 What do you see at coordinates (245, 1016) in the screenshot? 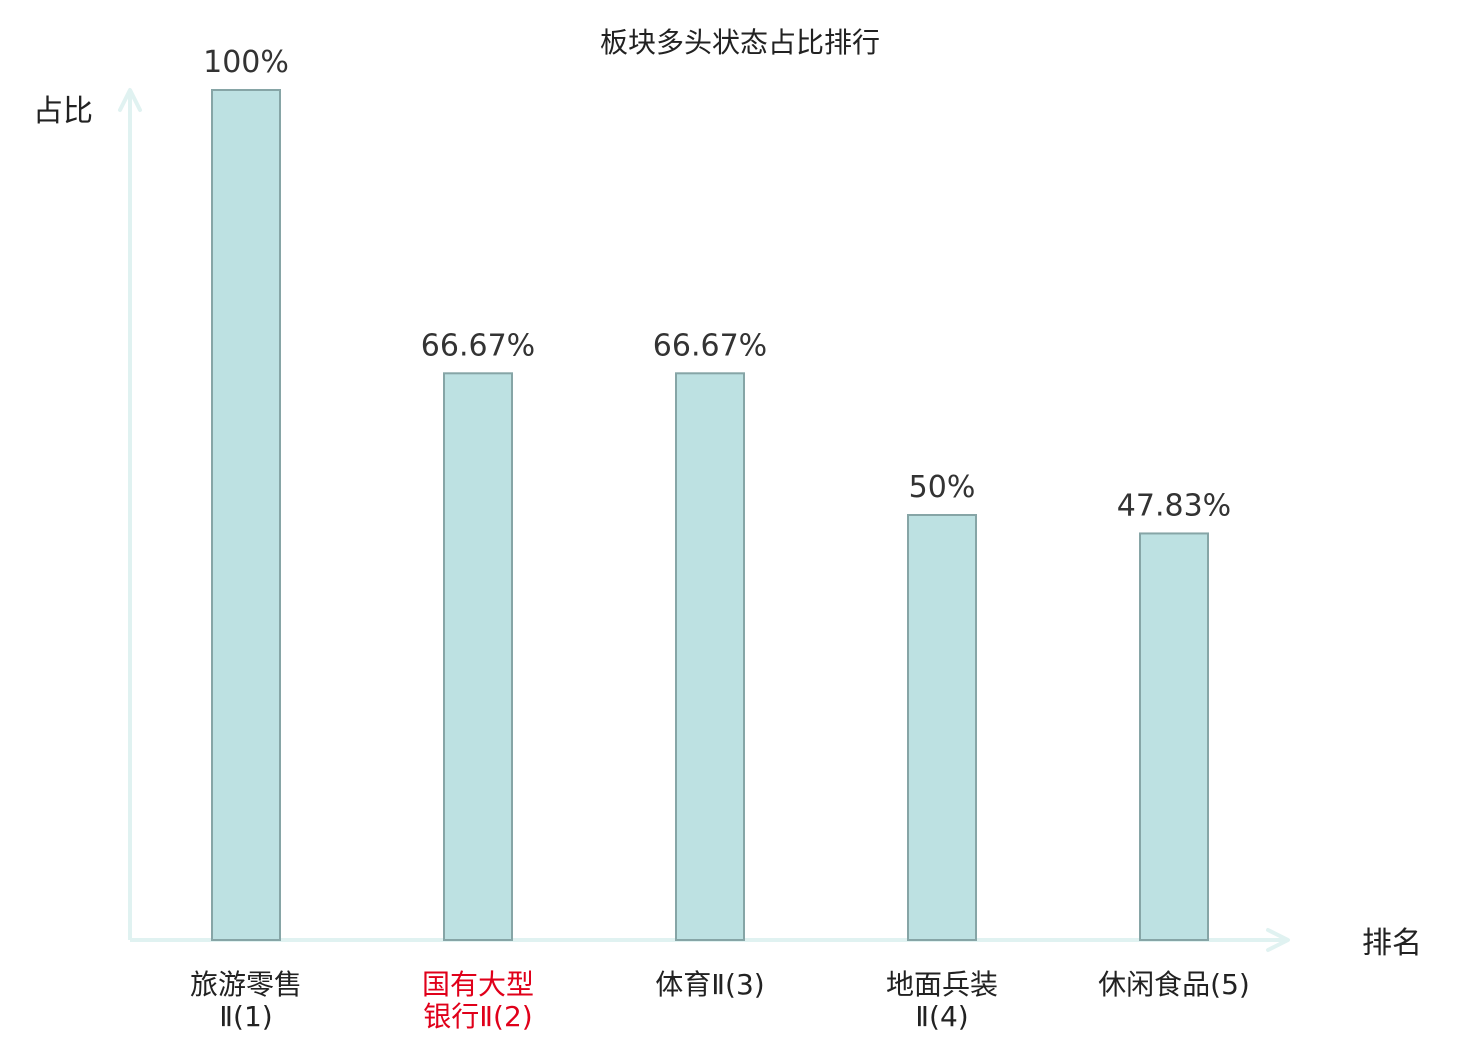
I see `category-label-1-line-2: Ⅱ(1)` at bounding box center [245, 1016].